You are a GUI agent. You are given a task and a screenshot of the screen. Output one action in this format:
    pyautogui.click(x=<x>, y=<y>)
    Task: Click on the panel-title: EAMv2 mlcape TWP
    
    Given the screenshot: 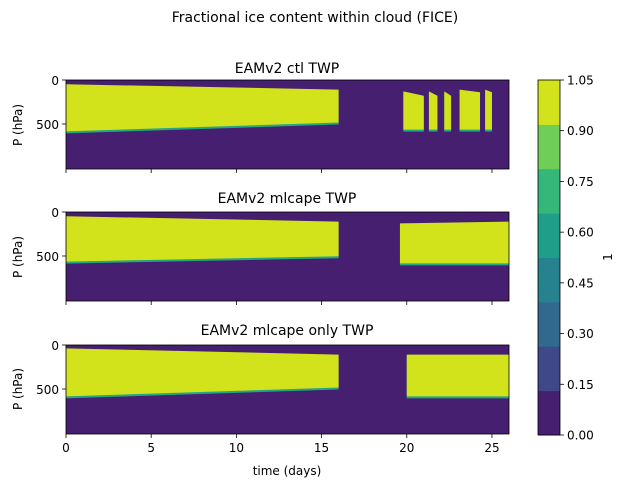 What is the action you would take?
    pyautogui.click(x=287, y=199)
    